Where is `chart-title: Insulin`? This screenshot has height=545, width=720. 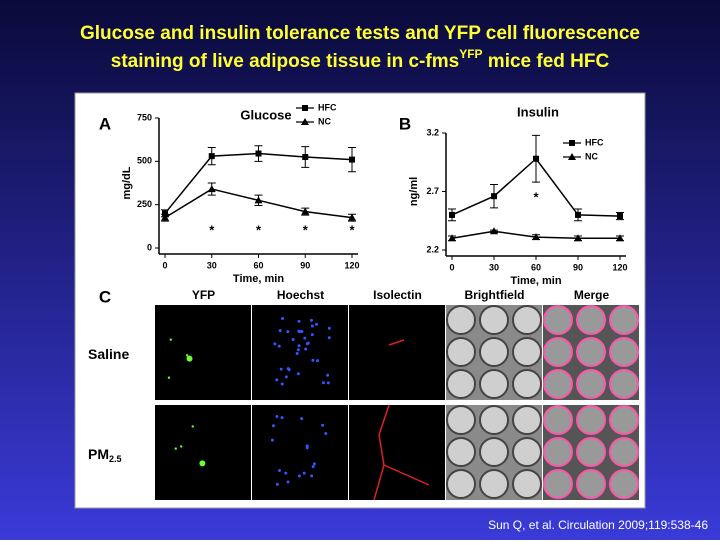 chart-title: Insulin is located at coordinates (538, 111).